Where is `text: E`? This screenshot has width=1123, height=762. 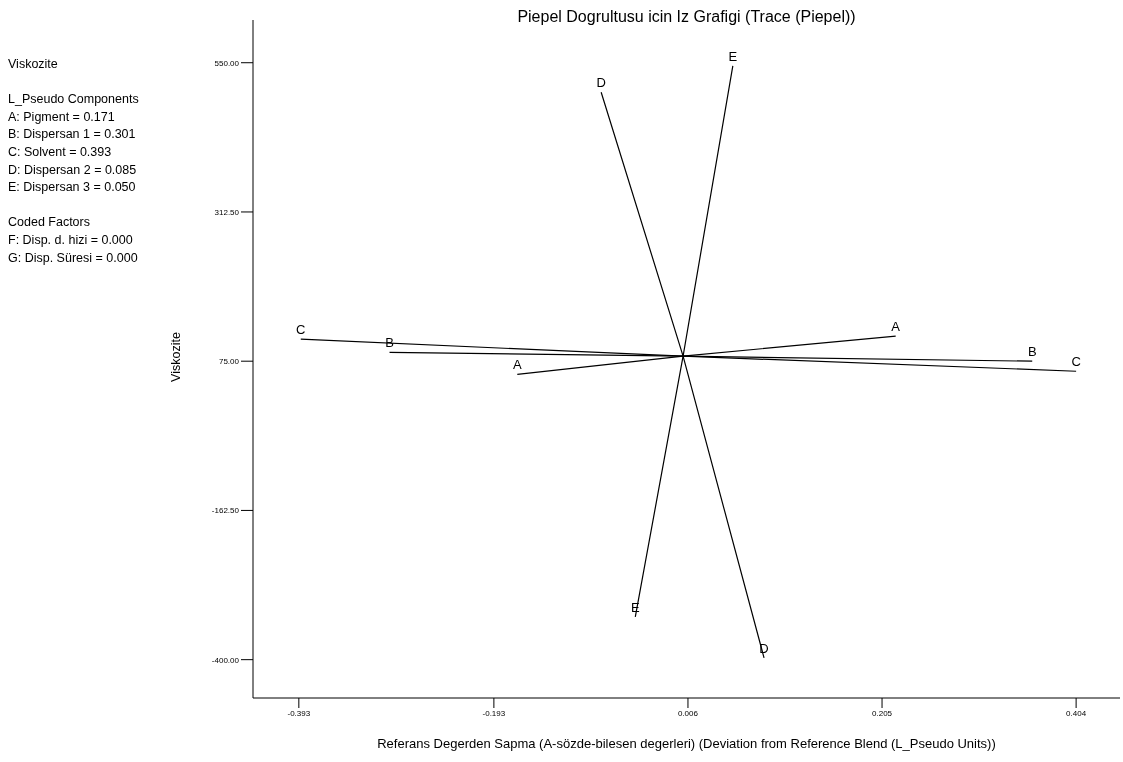
text: E is located at coordinates (733, 56).